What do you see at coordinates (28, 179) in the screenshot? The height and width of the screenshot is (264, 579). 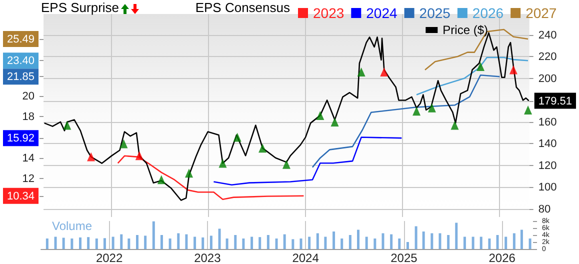 I see `y-tick-label: 12` at bounding box center [28, 179].